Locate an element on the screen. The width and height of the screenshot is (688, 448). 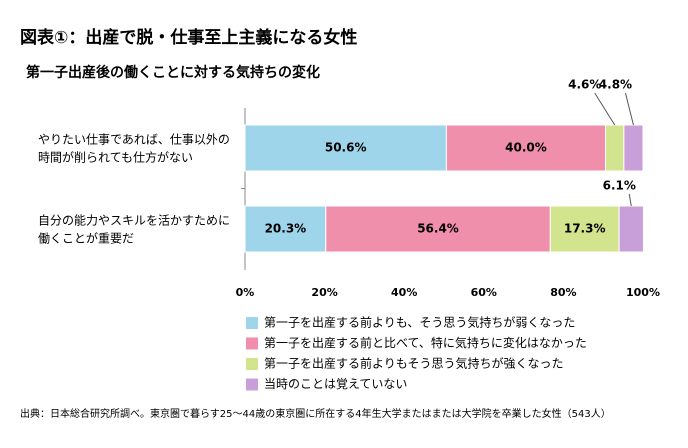
x-tick-label: 20% is located at coordinates (324, 292).